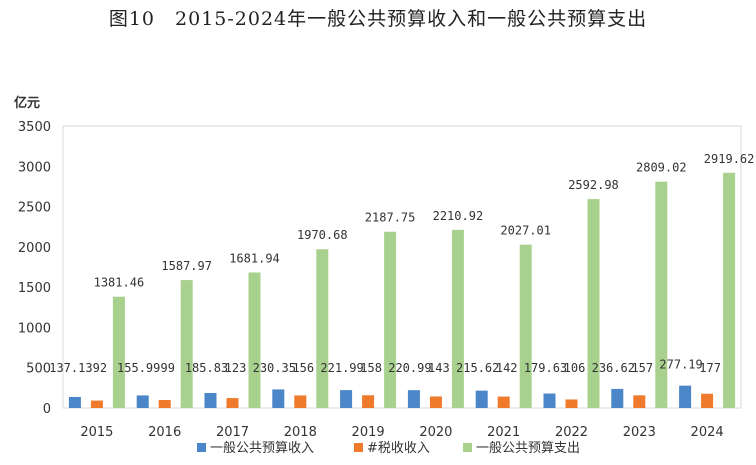  Describe the element at coordinates (639, 401) in the screenshot. I see `bar-series-1-2023` at that location.